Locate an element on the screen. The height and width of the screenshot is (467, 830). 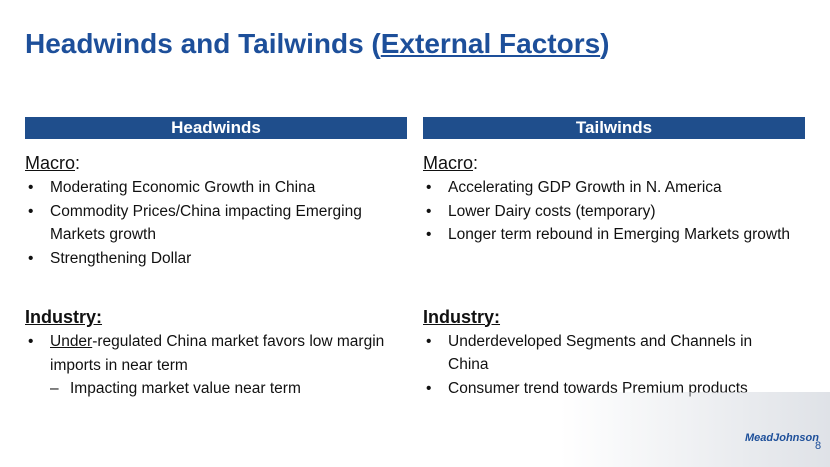
column-header: Tailwinds is located at coordinates (614, 128).